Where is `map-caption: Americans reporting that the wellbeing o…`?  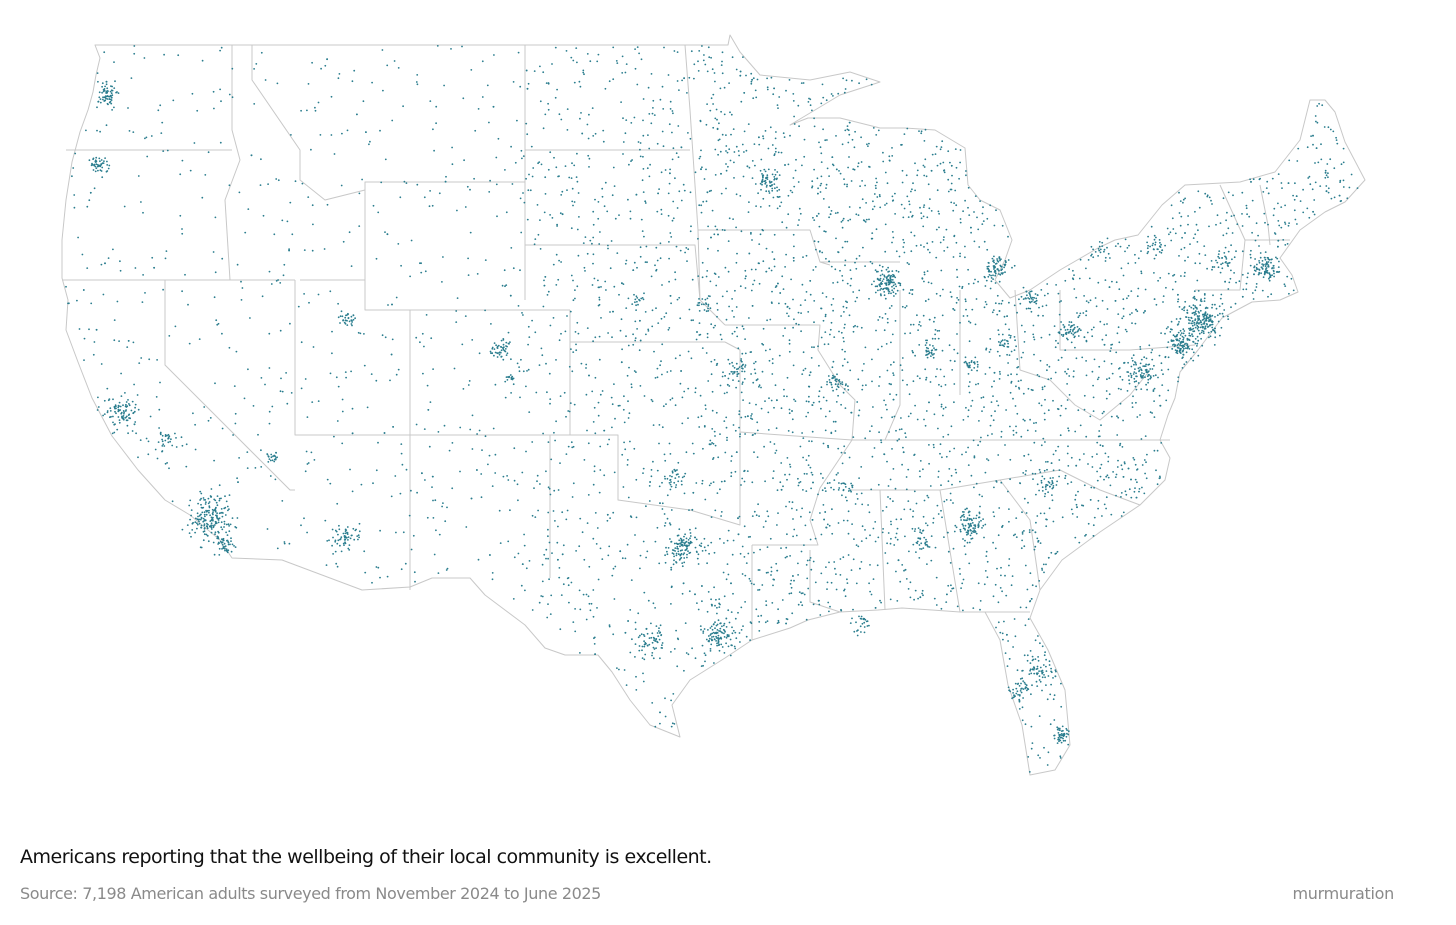
map-caption: Americans reporting that the wellbeing o… is located at coordinates (366, 857).